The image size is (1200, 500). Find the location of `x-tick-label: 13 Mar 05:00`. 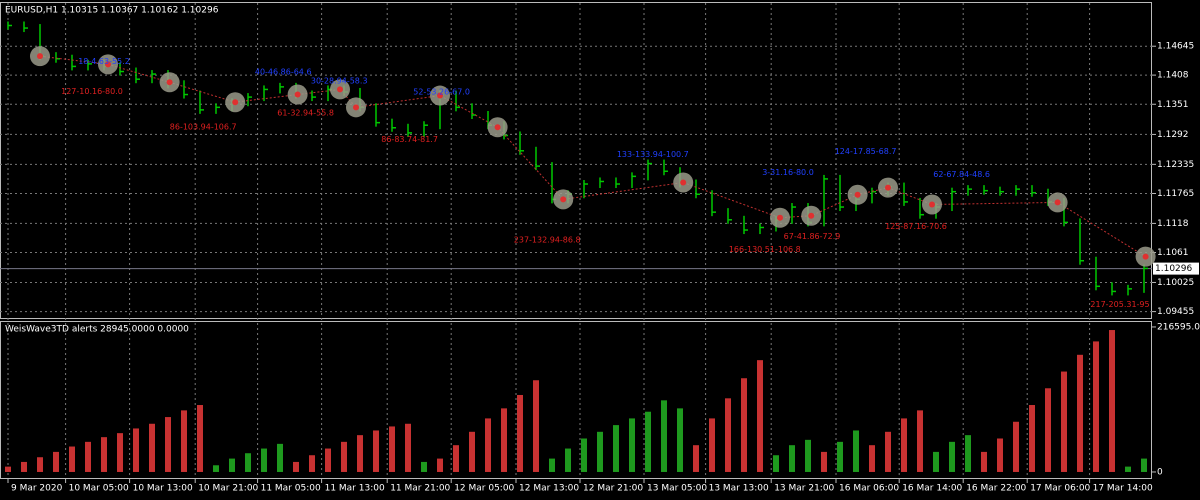

x-tick-label: 13 Mar 05:00 is located at coordinates (677, 489).